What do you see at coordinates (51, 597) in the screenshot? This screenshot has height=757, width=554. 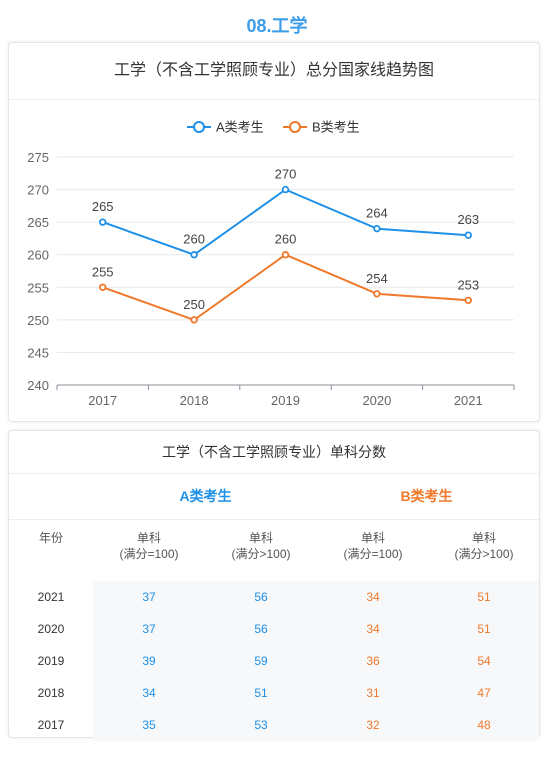 I see `cell-year: 2021` at bounding box center [51, 597].